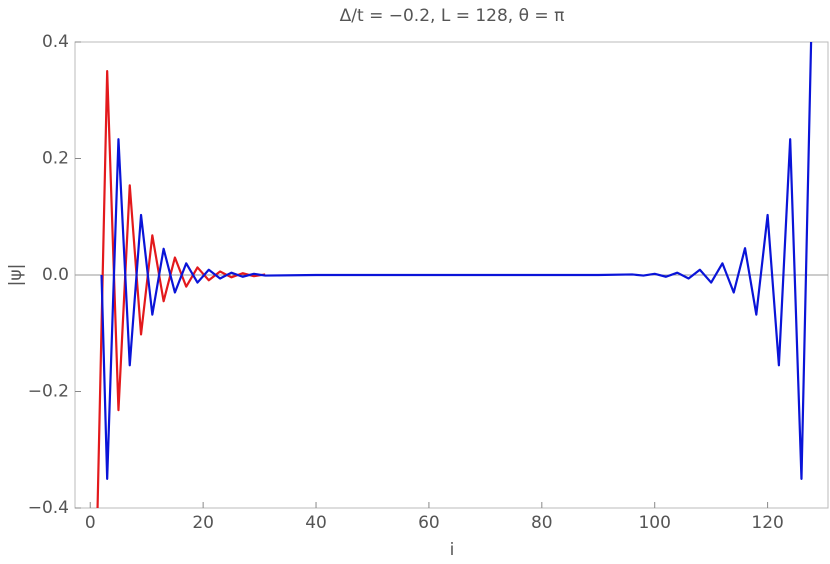 The width and height of the screenshot is (830, 564). What do you see at coordinates (767, 523) in the screenshot?
I see `x-tick-label: 120` at bounding box center [767, 523].